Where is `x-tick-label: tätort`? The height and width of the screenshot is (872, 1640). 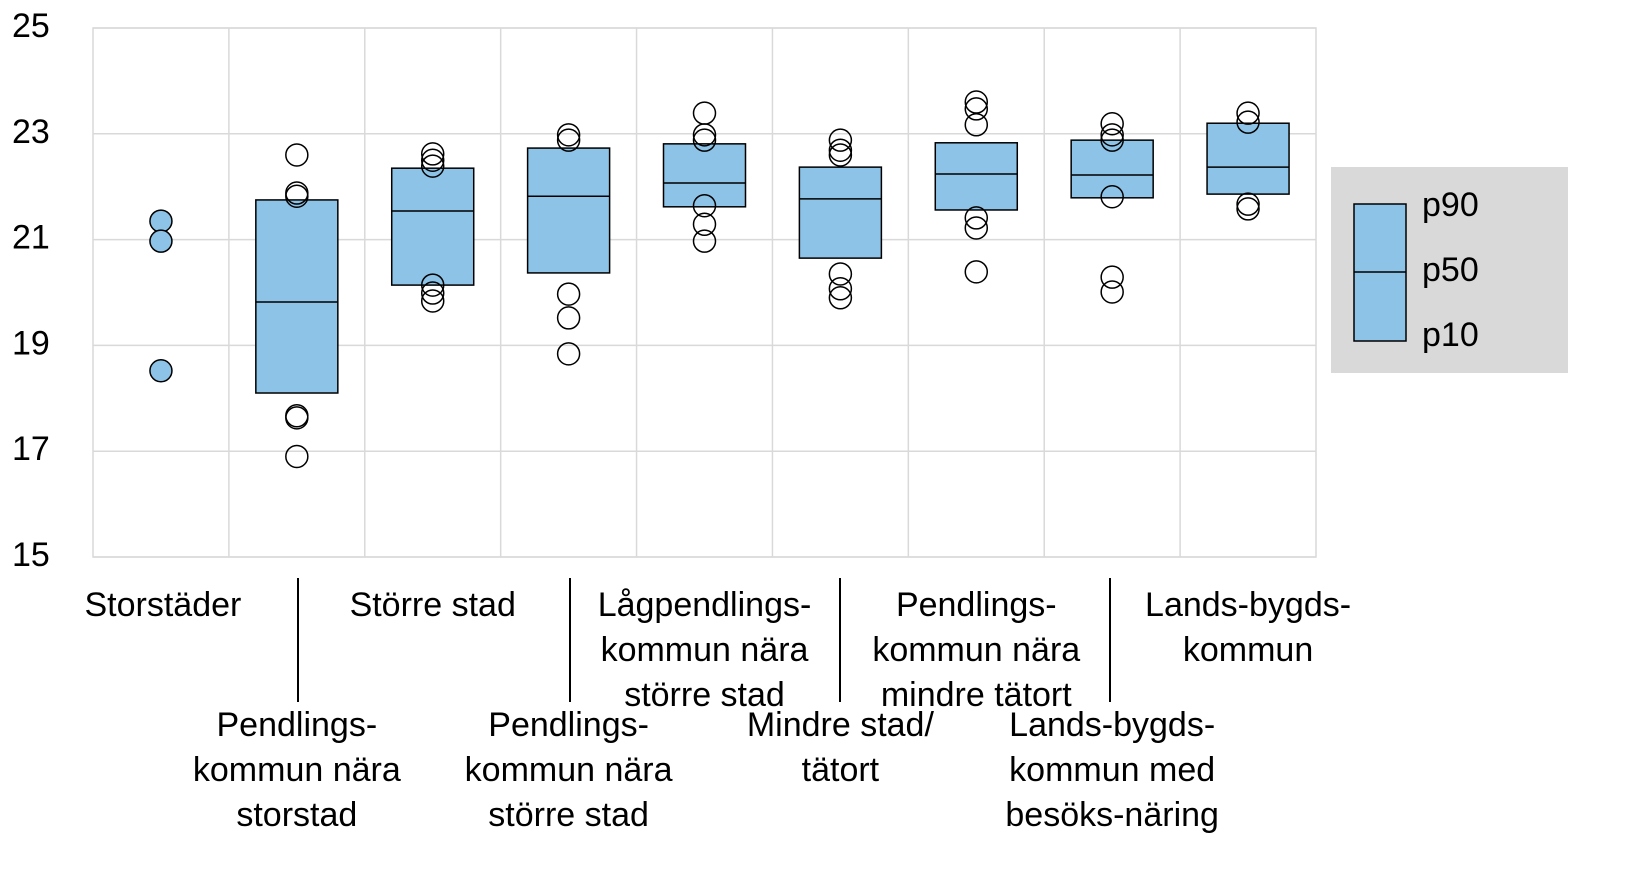 x-tick-label: tätort is located at coordinates (841, 770).